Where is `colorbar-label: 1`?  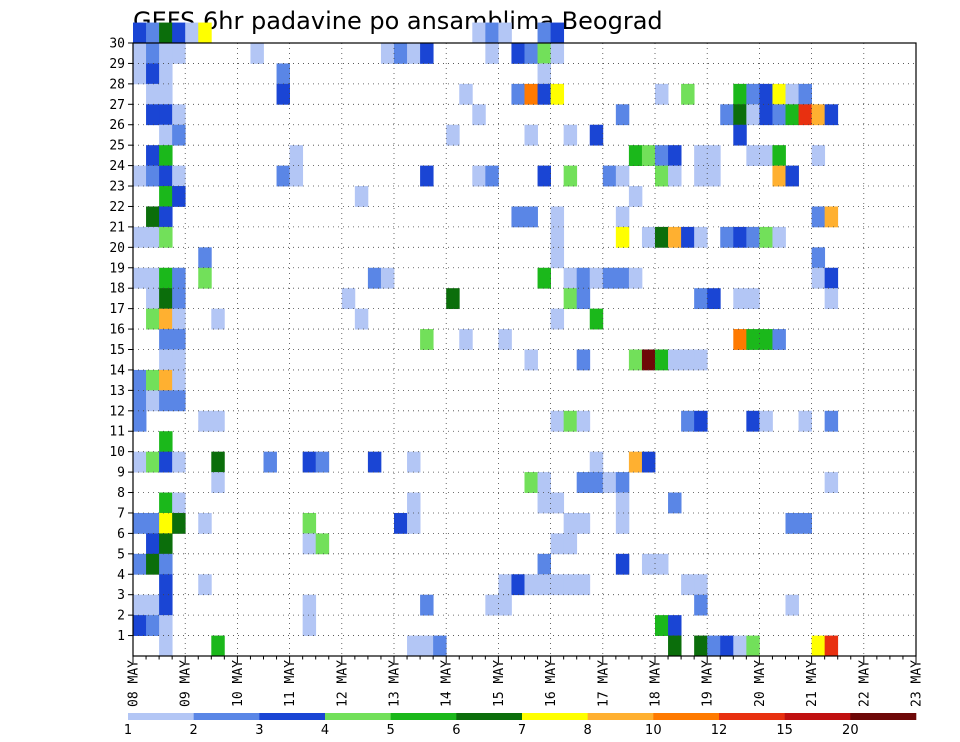 colorbar-label: 1 is located at coordinates (128, 730).